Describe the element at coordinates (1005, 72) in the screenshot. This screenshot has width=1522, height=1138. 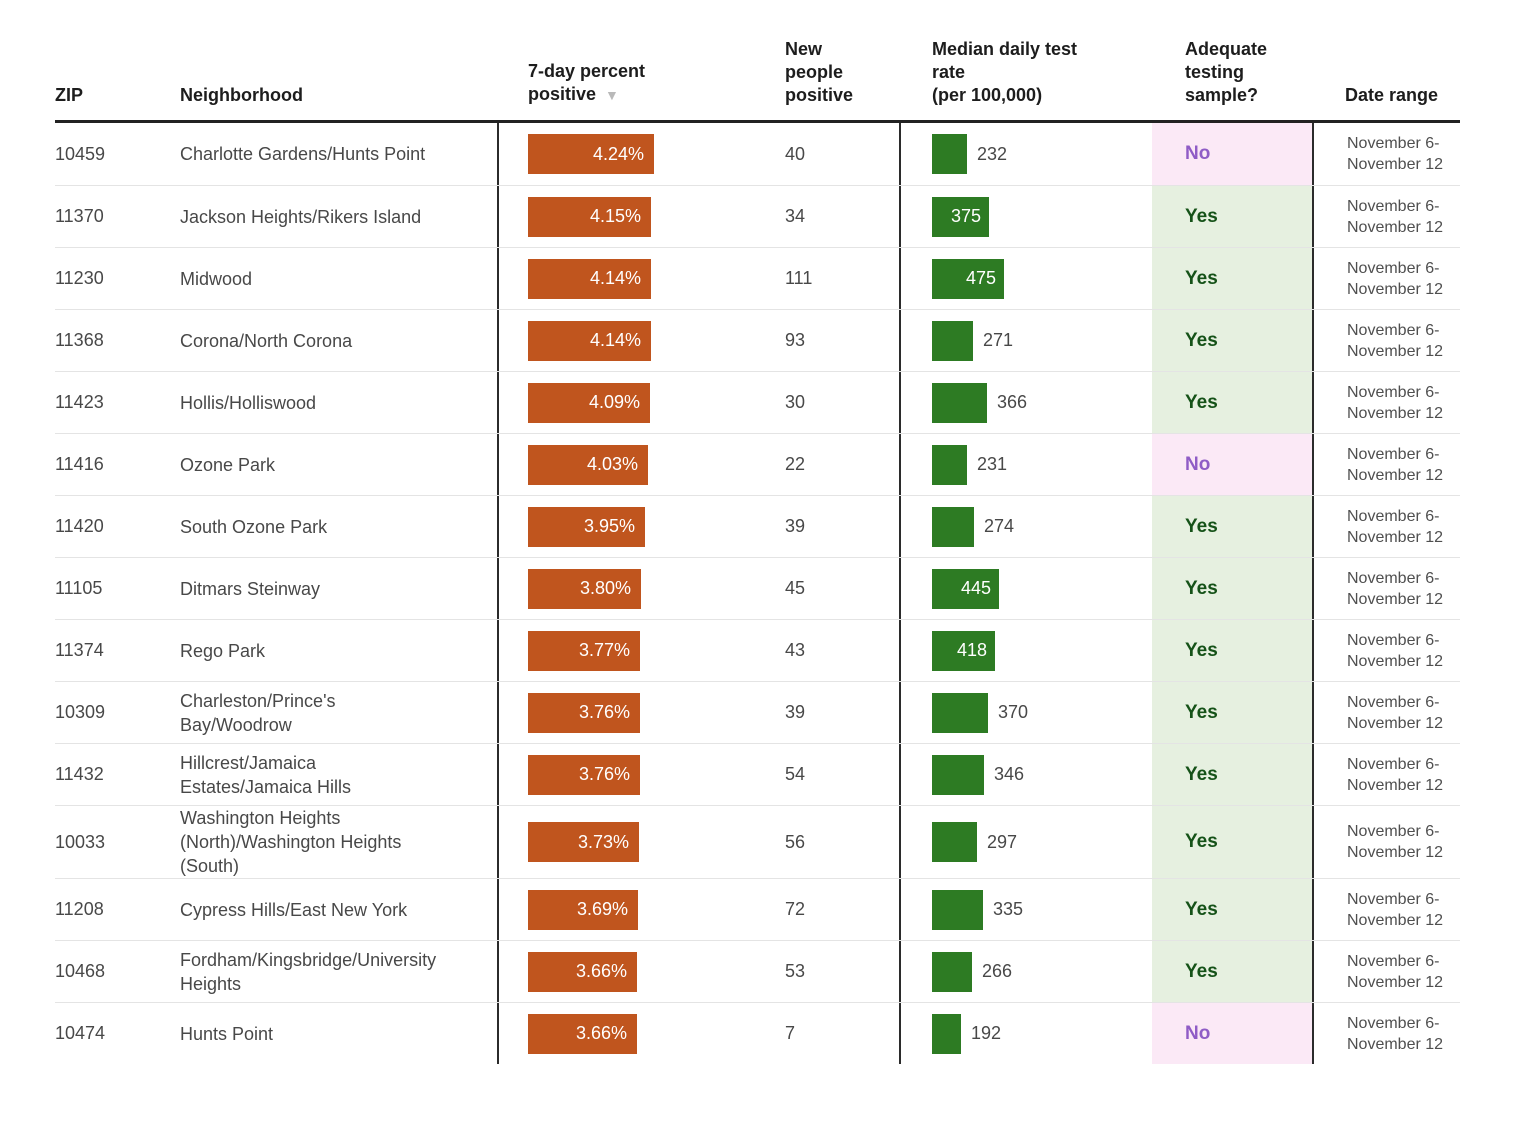
I see `column-header-test-rate: Median daily test rate (per 100,000)` at that location.